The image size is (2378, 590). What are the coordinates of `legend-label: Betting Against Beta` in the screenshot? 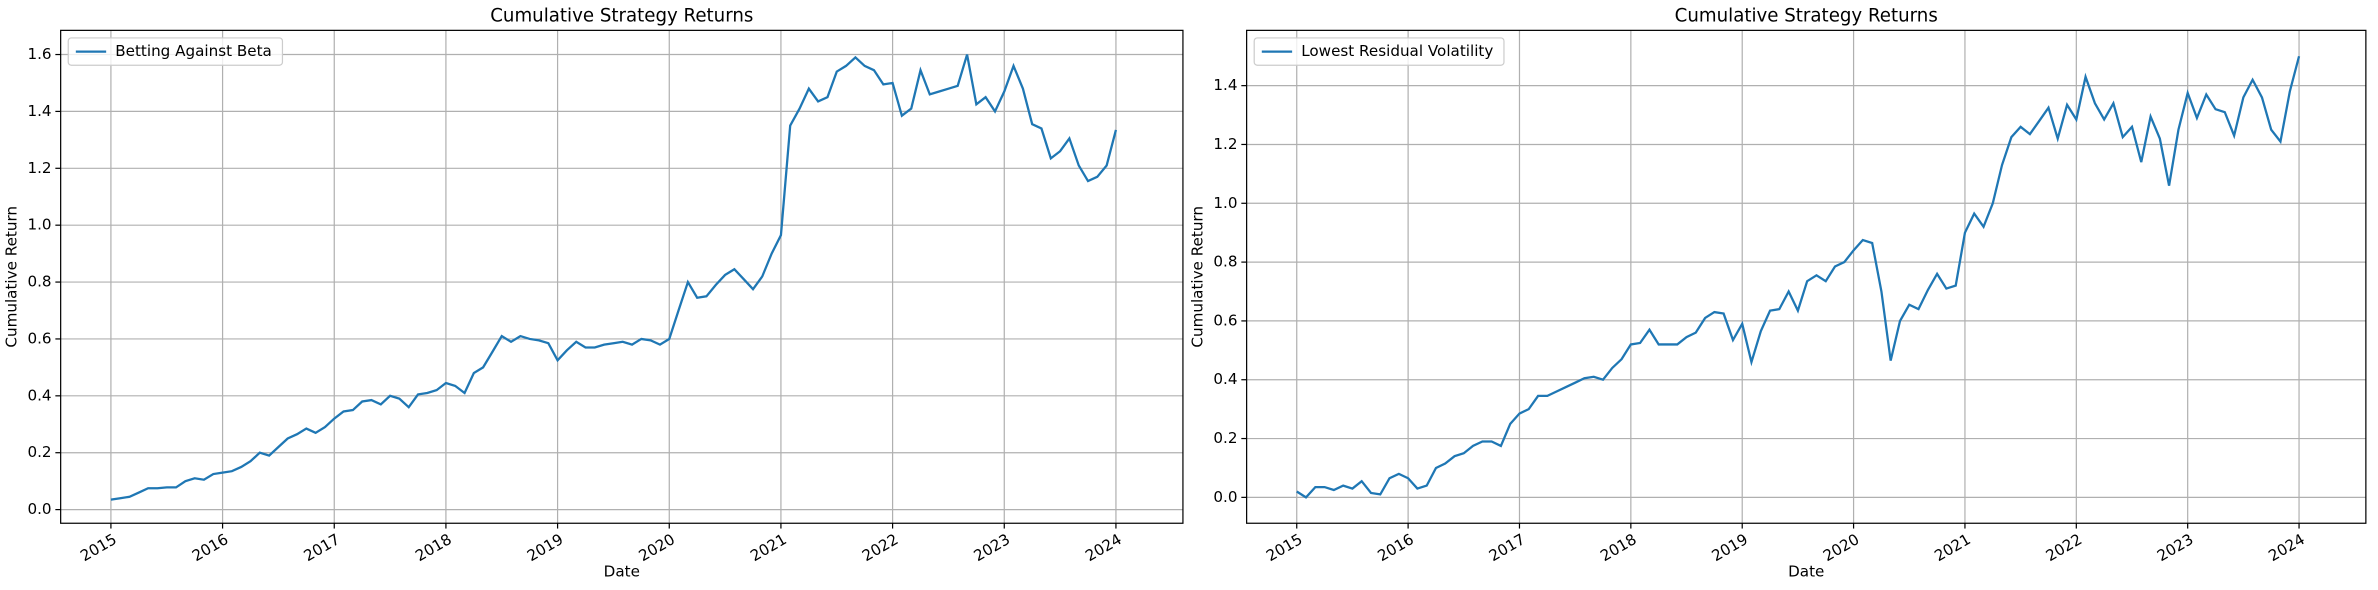 It's located at (193, 51).